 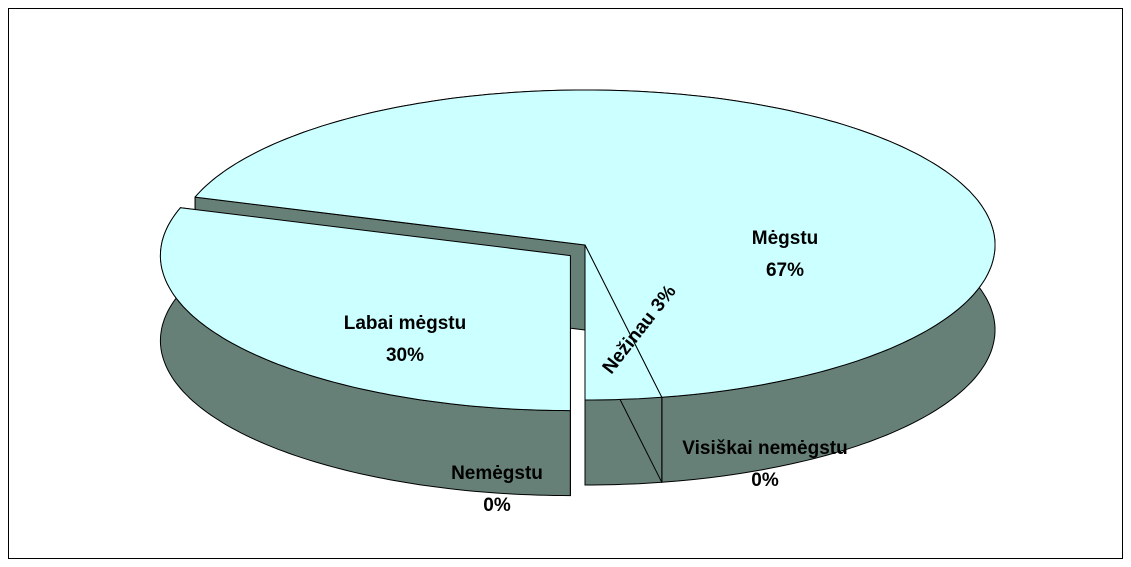 What do you see at coordinates (785, 270) in the screenshot?
I see `value-label: 67%` at bounding box center [785, 270].